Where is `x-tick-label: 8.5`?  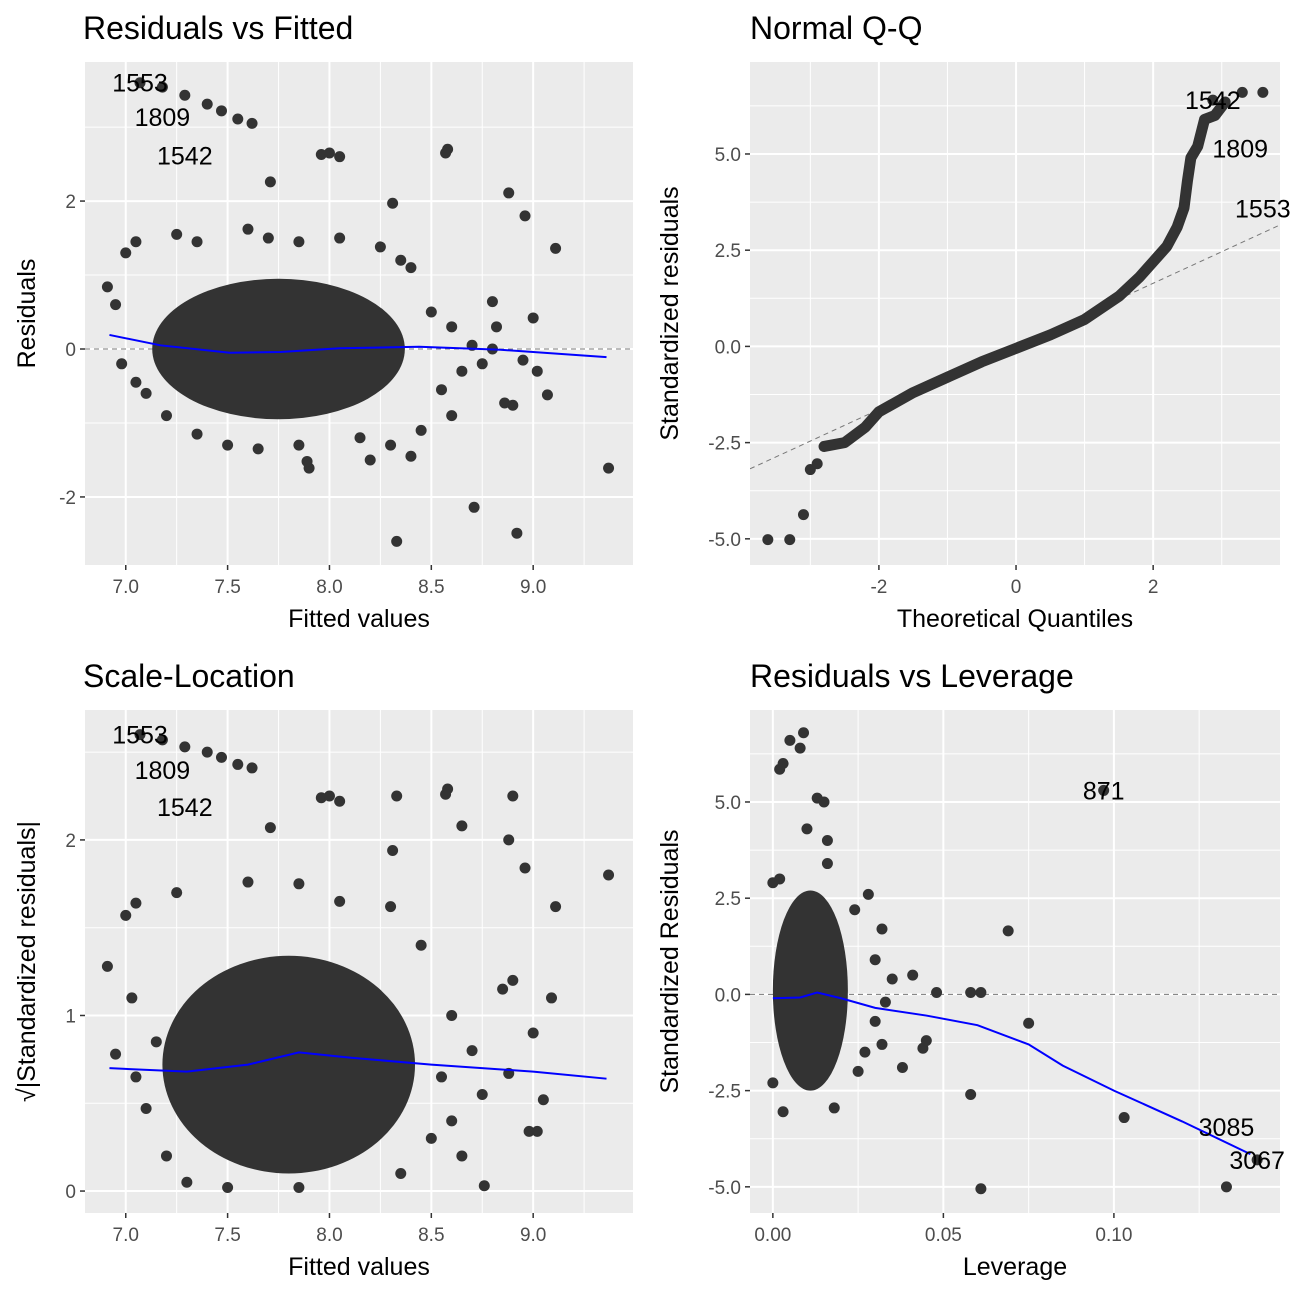 x-tick-label: 8.5 is located at coordinates (431, 587).